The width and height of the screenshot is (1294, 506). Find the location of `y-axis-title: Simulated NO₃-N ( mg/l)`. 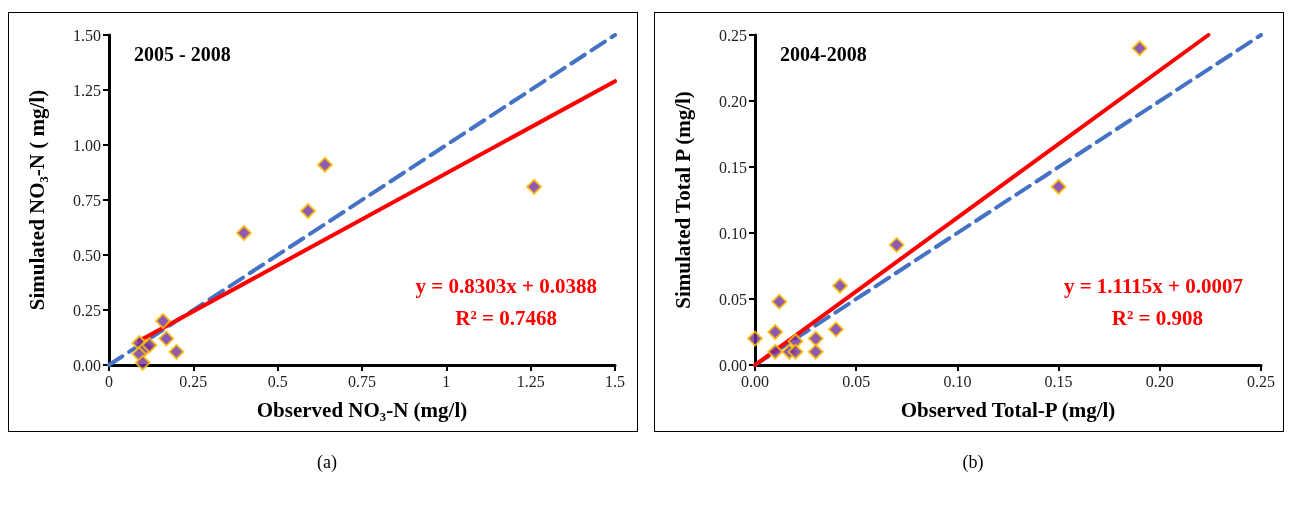

y-axis-title: Simulated NO₃-N ( mg/l) is located at coordinates (36, 200).